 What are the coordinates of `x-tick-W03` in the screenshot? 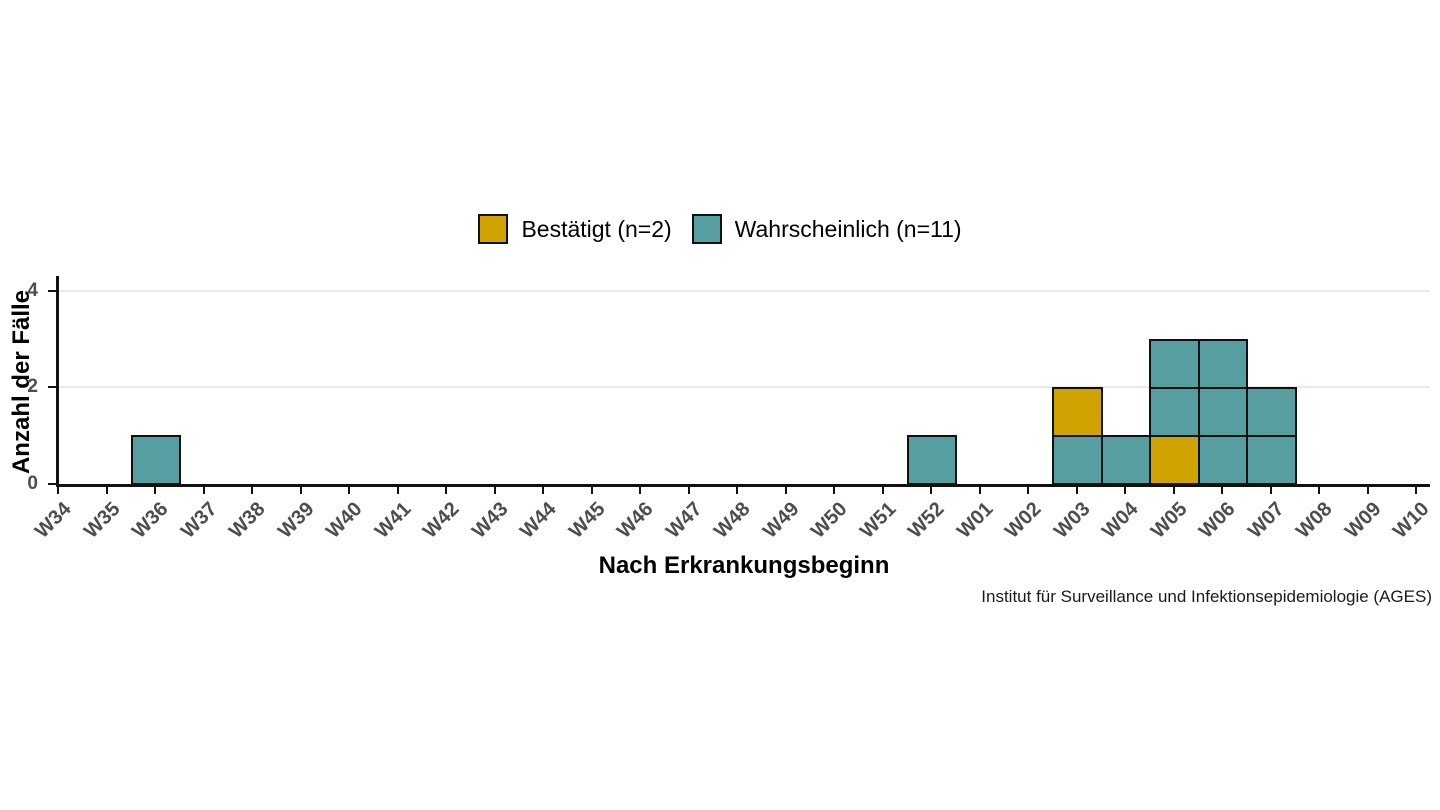 It's located at (1076, 490).